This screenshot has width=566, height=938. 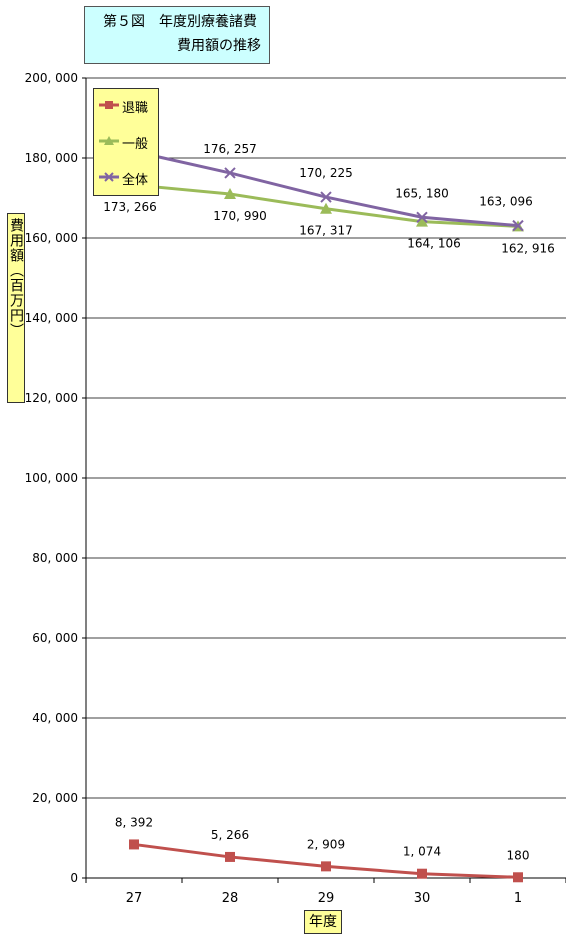 What do you see at coordinates (518, 855) in the screenshot?
I see `data-label: 180` at bounding box center [518, 855].